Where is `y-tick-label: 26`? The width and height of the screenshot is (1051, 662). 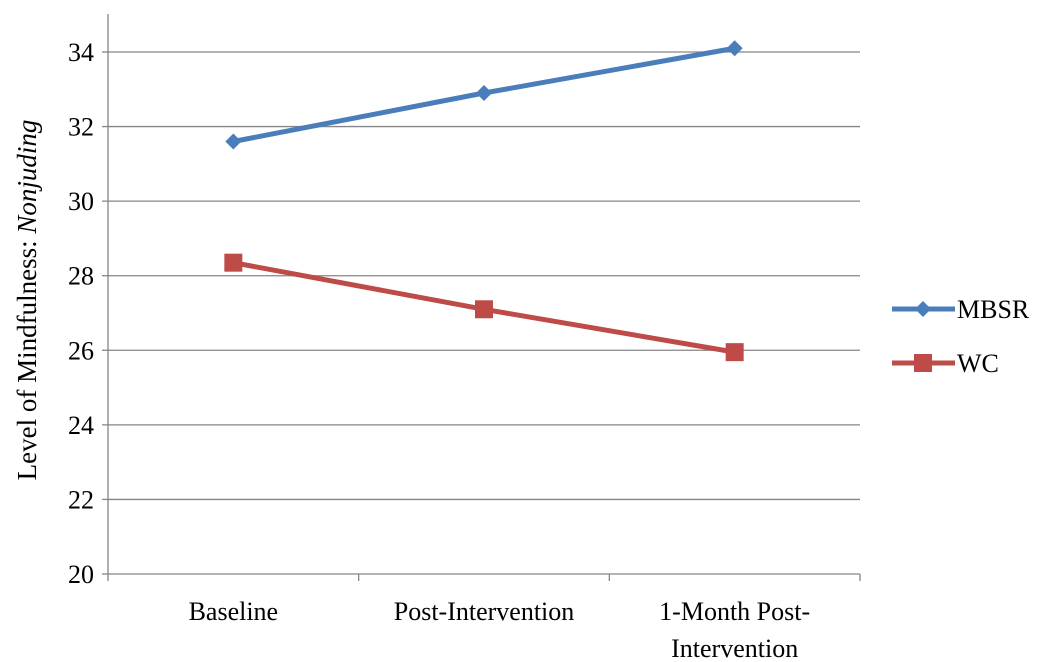
y-tick-label: 26 is located at coordinates (81, 350).